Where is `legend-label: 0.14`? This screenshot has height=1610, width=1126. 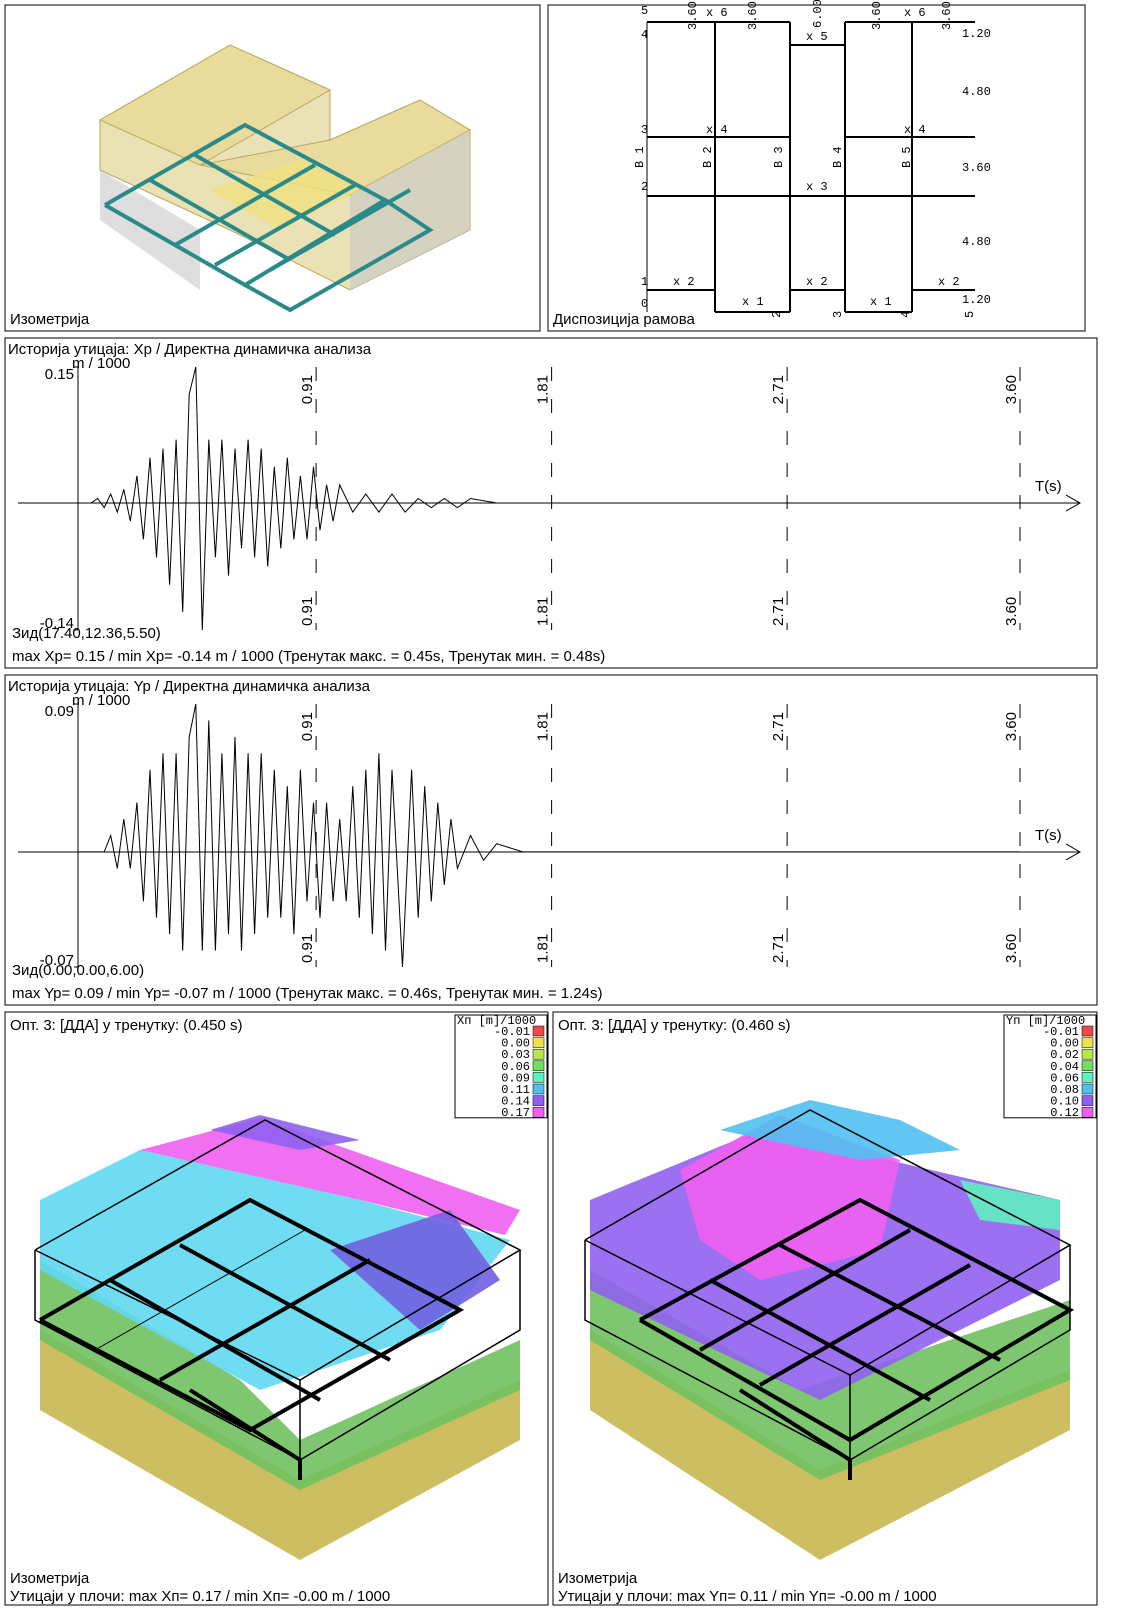 legend-label: 0.14 is located at coordinates (515, 1102).